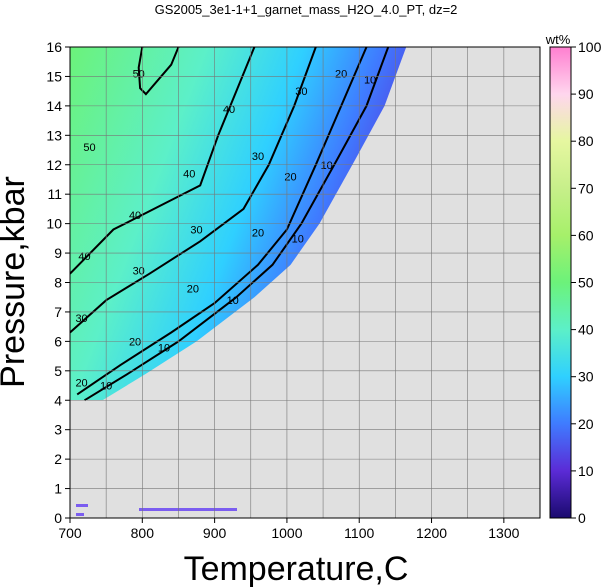  Describe the element at coordinates (286, 533) in the screenshot. I see `x-tick-label: 1000` at that location.